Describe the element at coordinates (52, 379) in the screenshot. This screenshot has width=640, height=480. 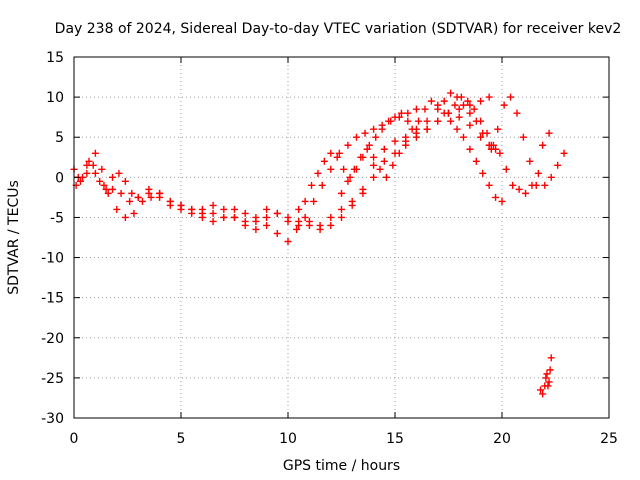
I see `y-tick-label: -25` at that location.